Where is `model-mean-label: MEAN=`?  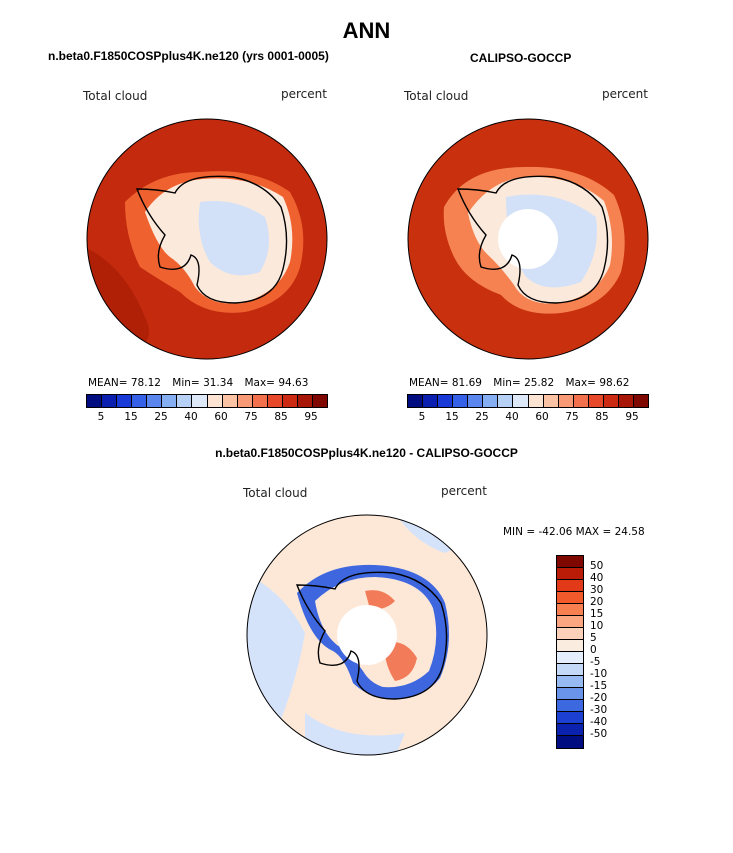
model-mean-label: MEAN= is located at coordinates (108, 383).